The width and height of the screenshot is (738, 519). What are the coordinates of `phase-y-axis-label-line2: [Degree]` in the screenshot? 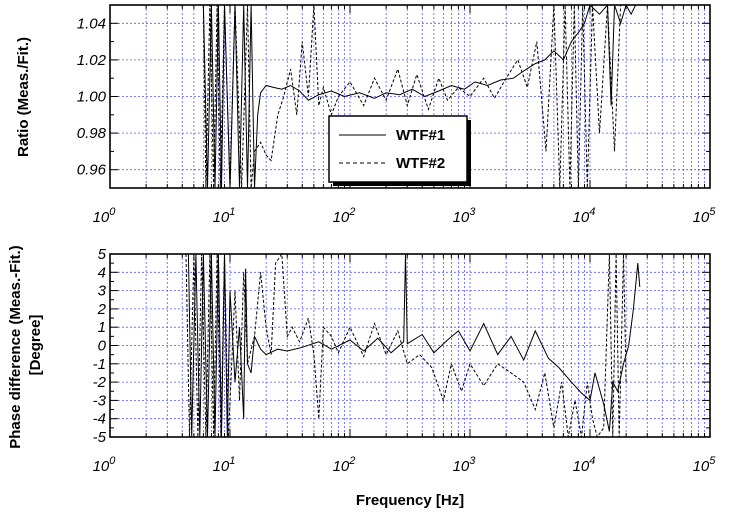 It's located at (35, 345).